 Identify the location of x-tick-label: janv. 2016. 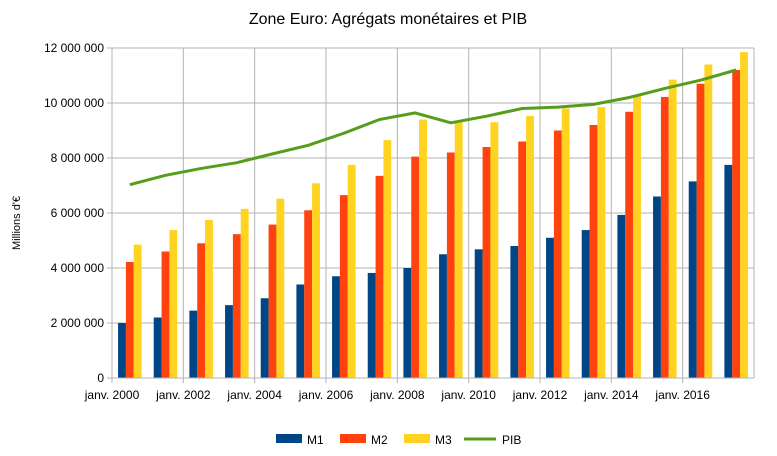
(682, 395).